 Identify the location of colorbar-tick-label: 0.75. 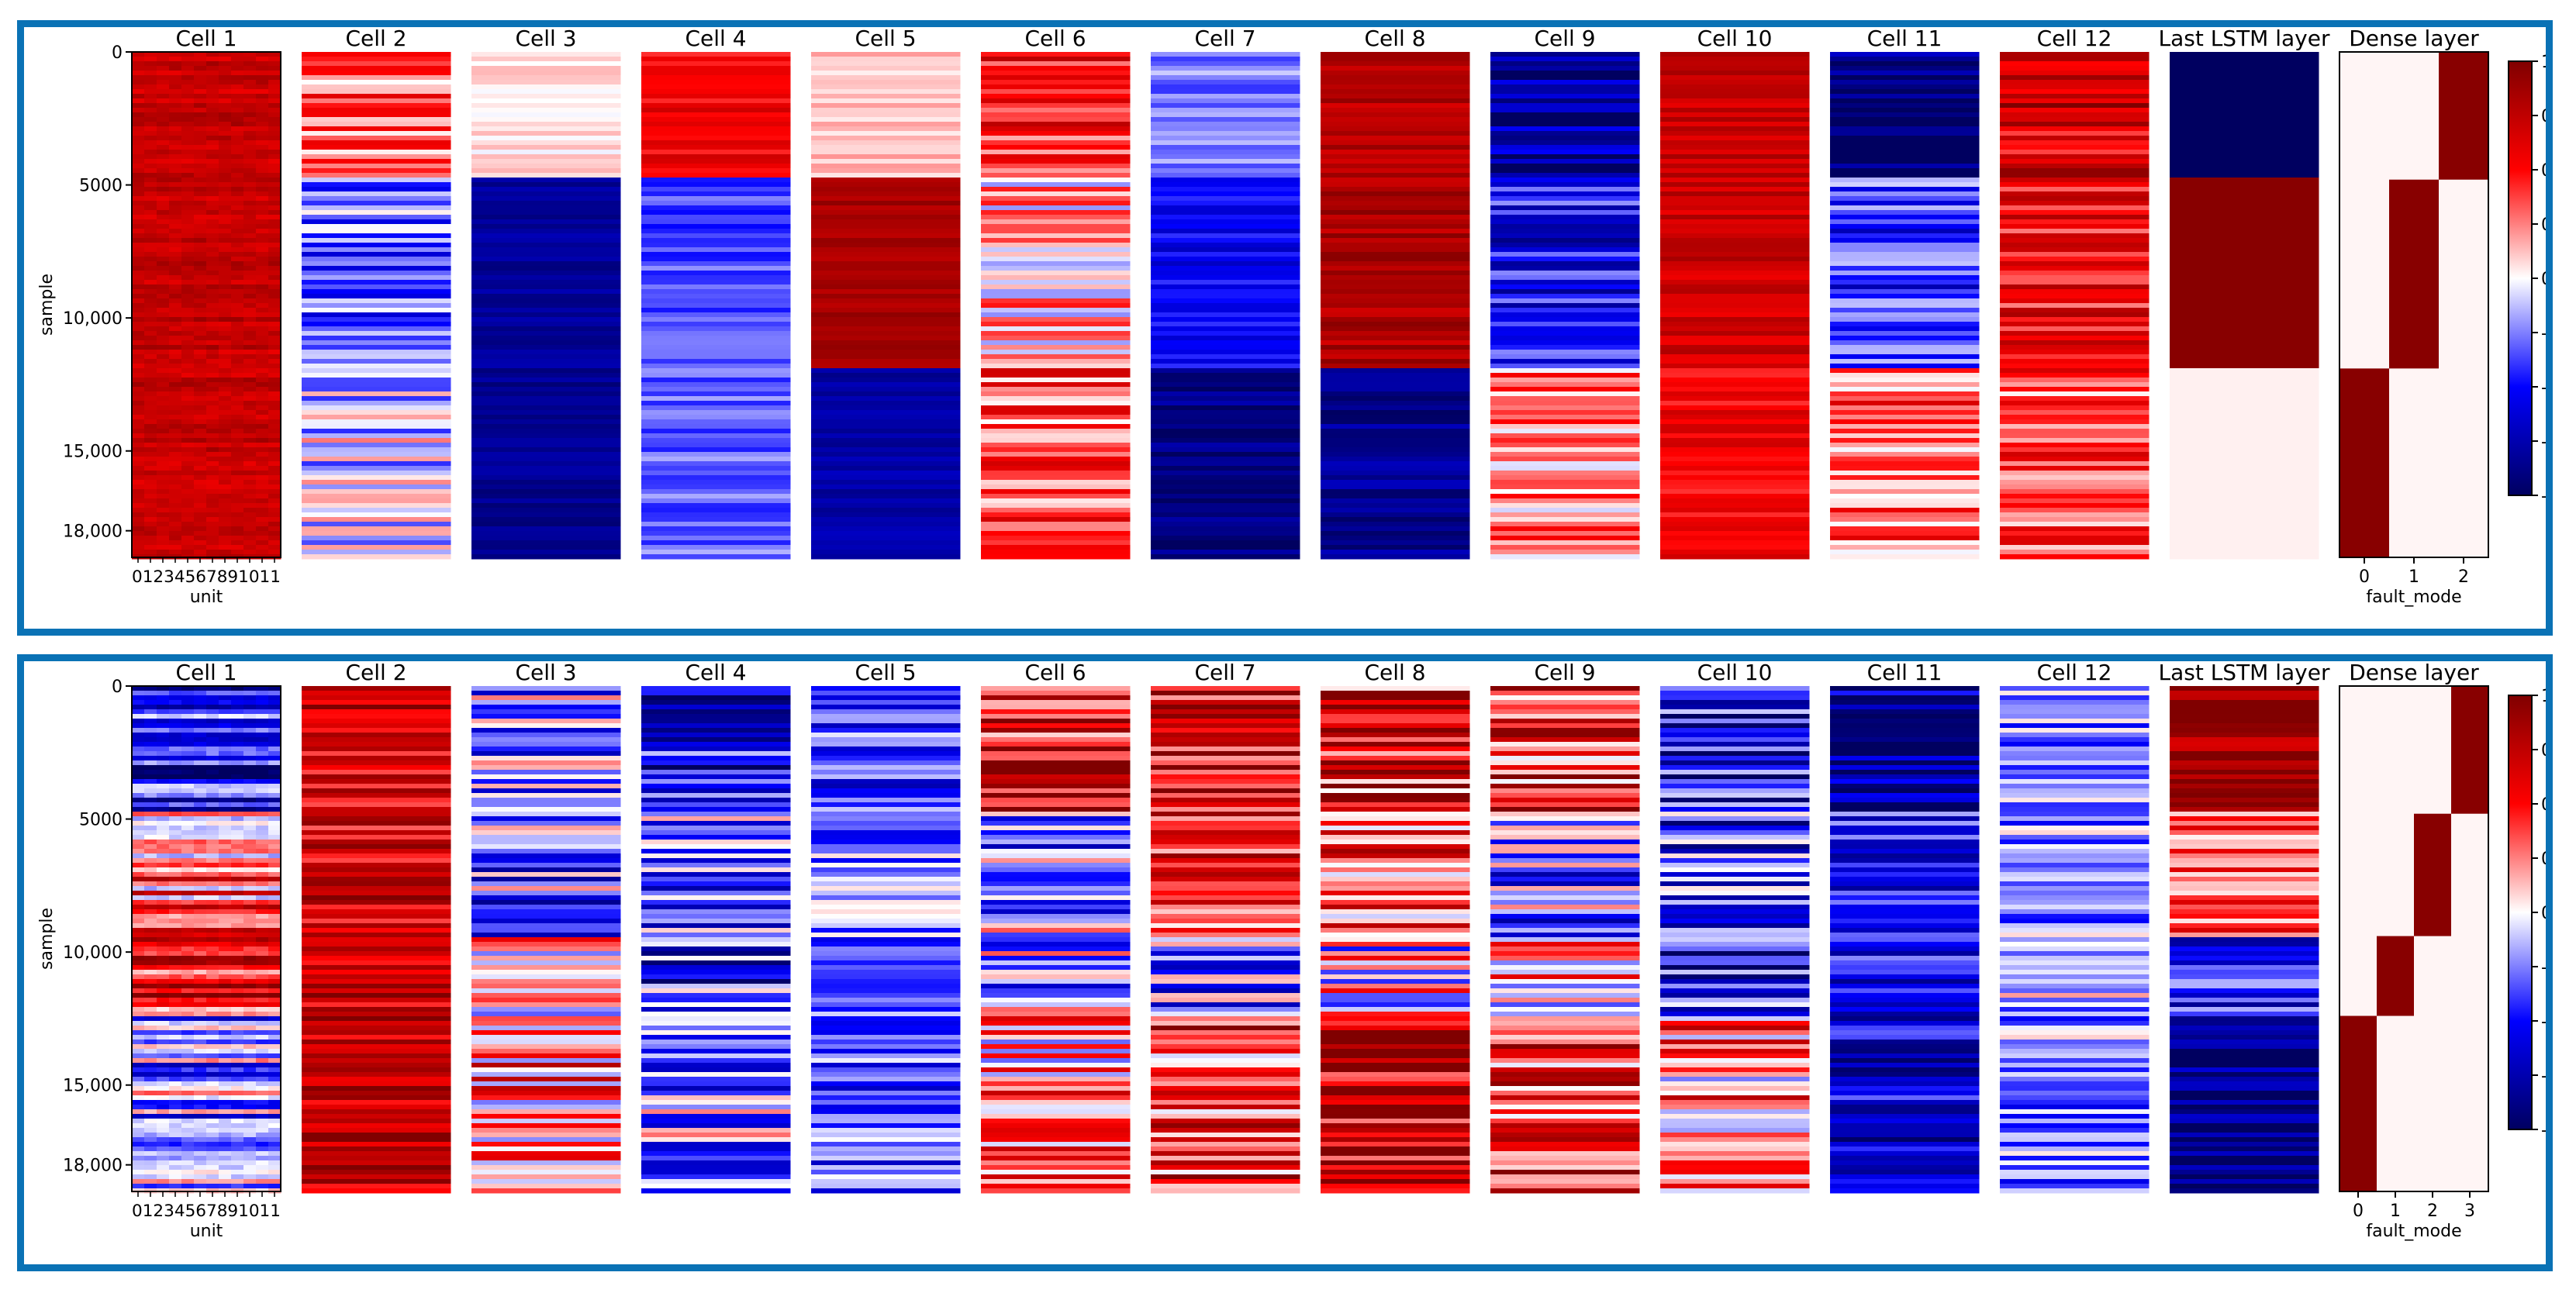
(2544, 116).